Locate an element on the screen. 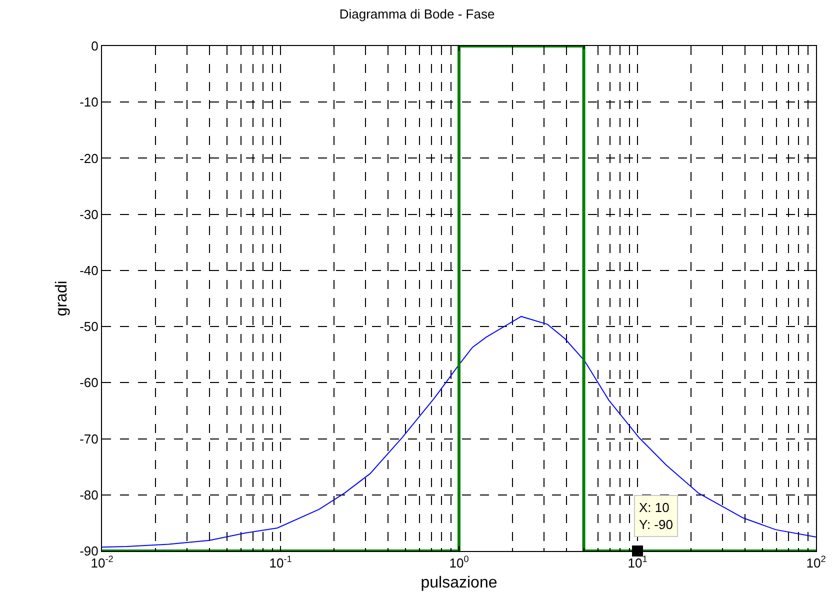 Image resolution: width=834 pixels, height=611 pixels. y-axis-title: gradi is located at coordinates (62, 298).